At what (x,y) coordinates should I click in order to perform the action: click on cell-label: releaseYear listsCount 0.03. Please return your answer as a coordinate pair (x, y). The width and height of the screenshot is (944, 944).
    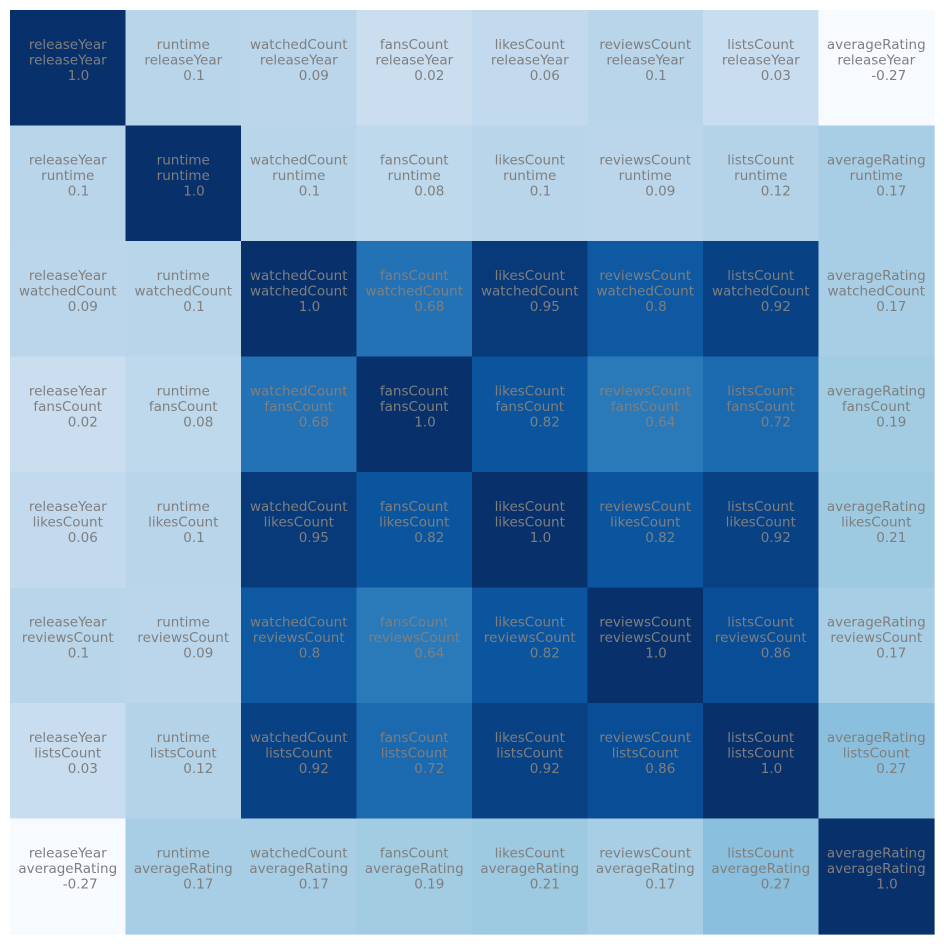
    Looking at the image, I should click on (68, 753).